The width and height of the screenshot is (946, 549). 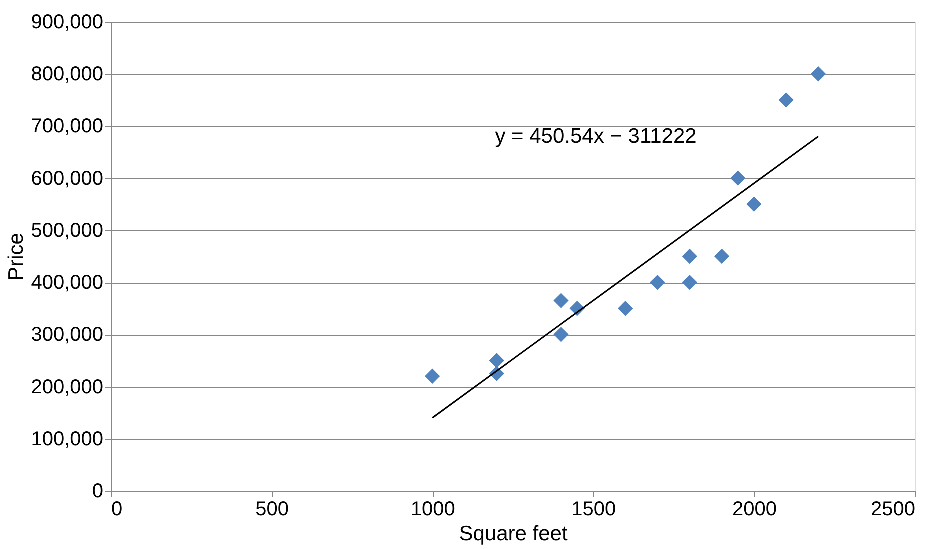 I want to click on x-tick-label: 1500, so click(x=594, y=509).